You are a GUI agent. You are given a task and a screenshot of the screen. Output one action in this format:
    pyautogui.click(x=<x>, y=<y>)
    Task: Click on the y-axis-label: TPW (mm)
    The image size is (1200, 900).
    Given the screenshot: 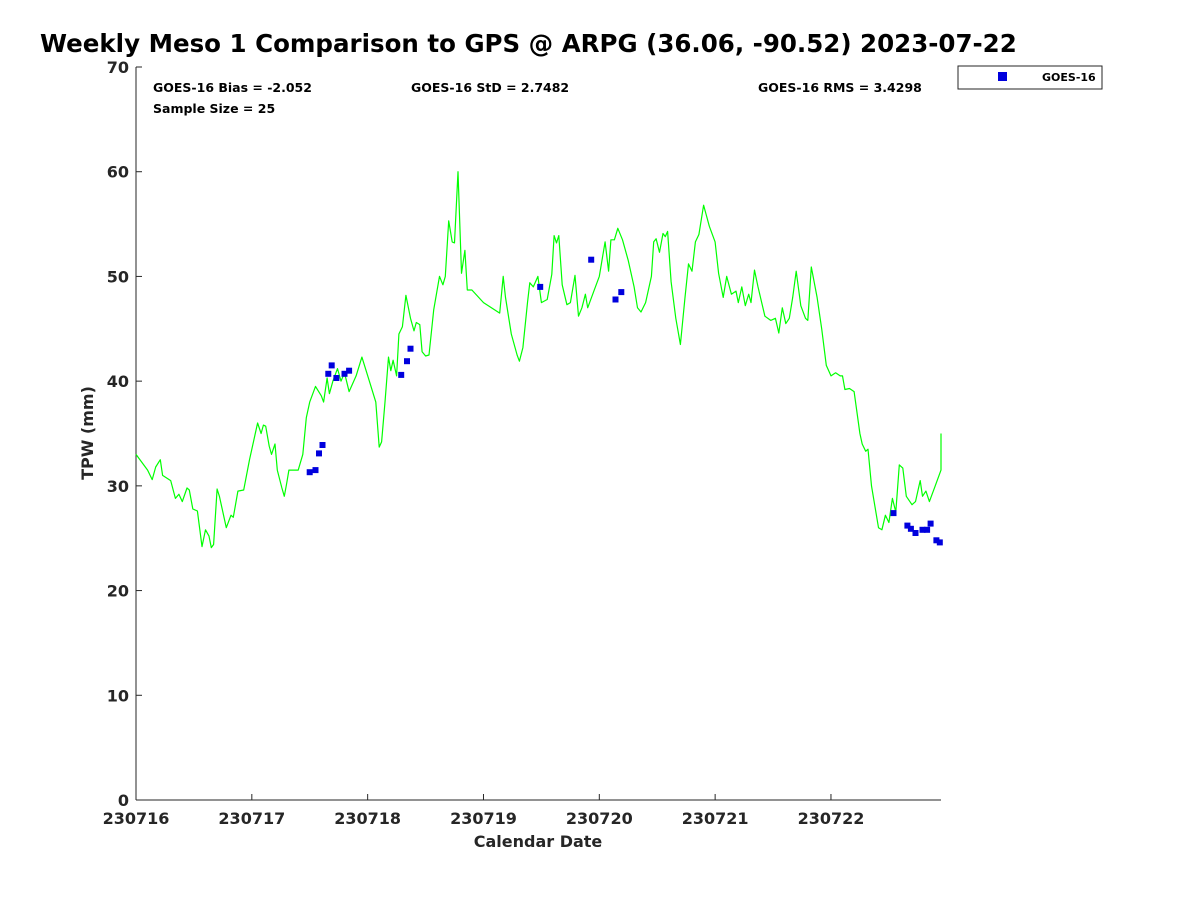 What is the action you would take?
    pyautogui.click(x=87, y=433)
    